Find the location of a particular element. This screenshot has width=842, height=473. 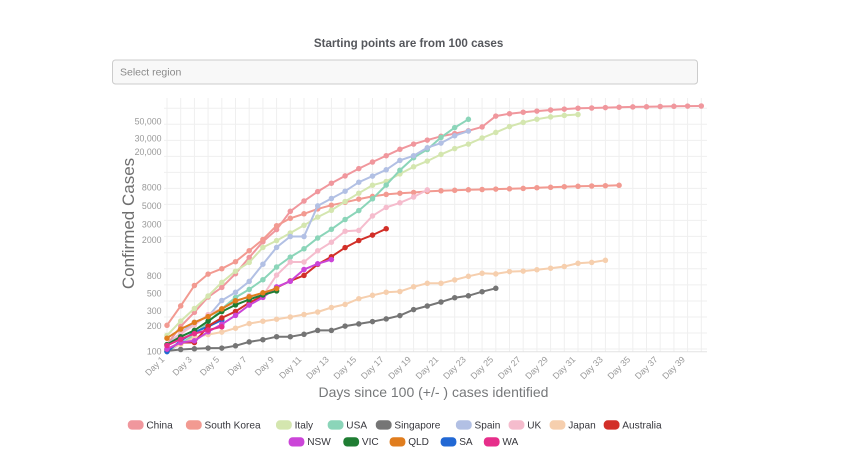

svg-text: 5000 is located at coordinates (152, 206).